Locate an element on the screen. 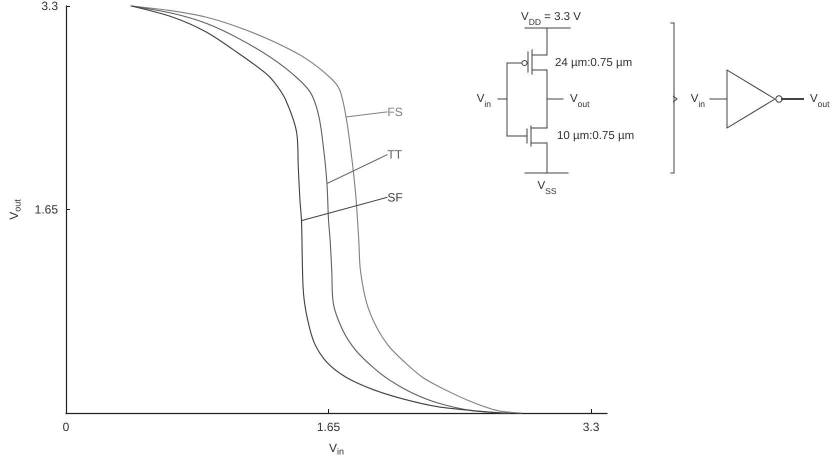  x-tick-label: 1.65 is located at coordinates (328, 427).